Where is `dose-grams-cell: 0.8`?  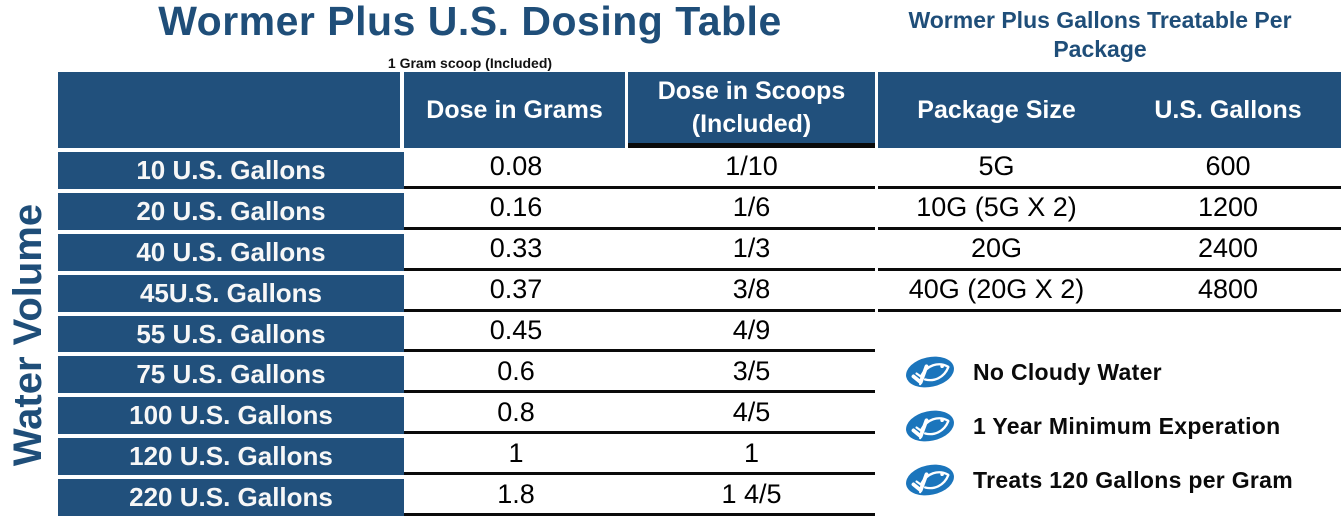 dose-grams-cell: 0.8 is located at coordinates (516, 414).